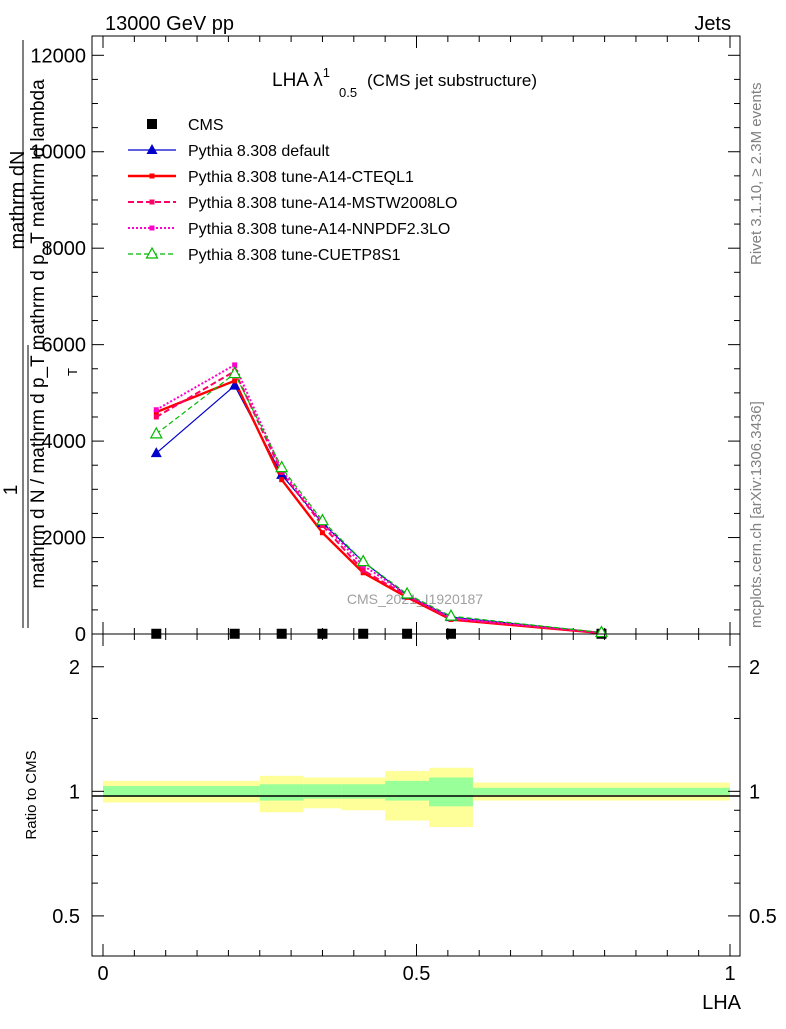 This screenshot has height=1029, width=786. Describe the element at coordinates (754, 792) in the screenshot. I see `ratio-y-tick-label-right: 1` at that location.